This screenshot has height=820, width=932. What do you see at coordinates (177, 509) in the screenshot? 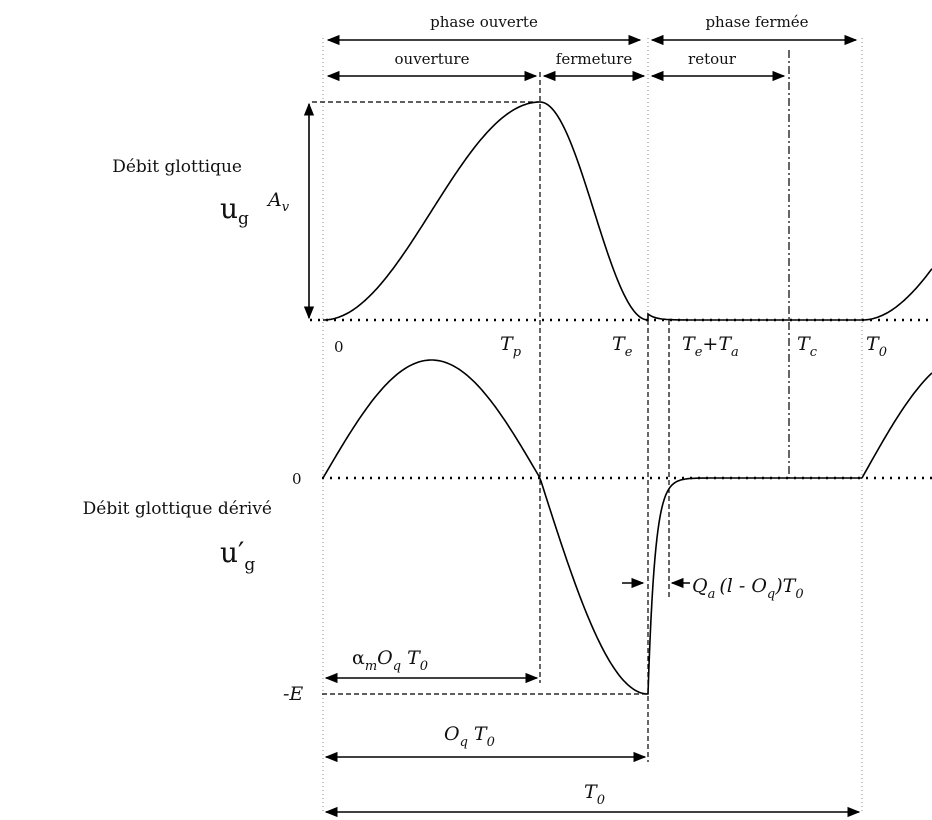
I see `label-glottal-flow-derivative: Débit glottique dérivé` at bounding box center [177, 509].